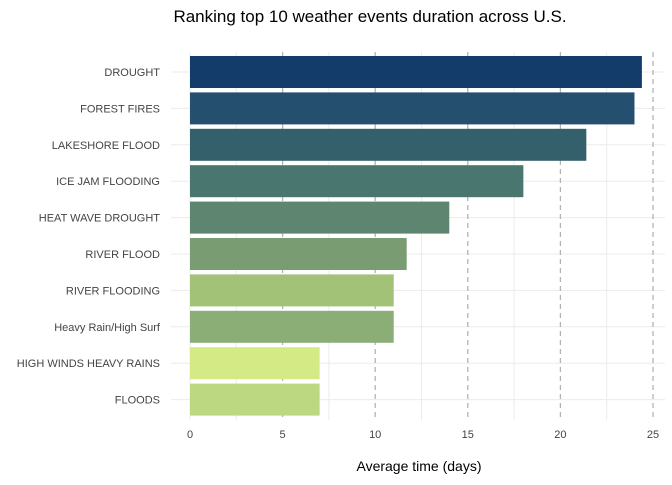  What do you see at coordinates (108, 182) in the screenshot?
I see `category-label: ICE JAM FLOODING` at bounding box center [108, 182].